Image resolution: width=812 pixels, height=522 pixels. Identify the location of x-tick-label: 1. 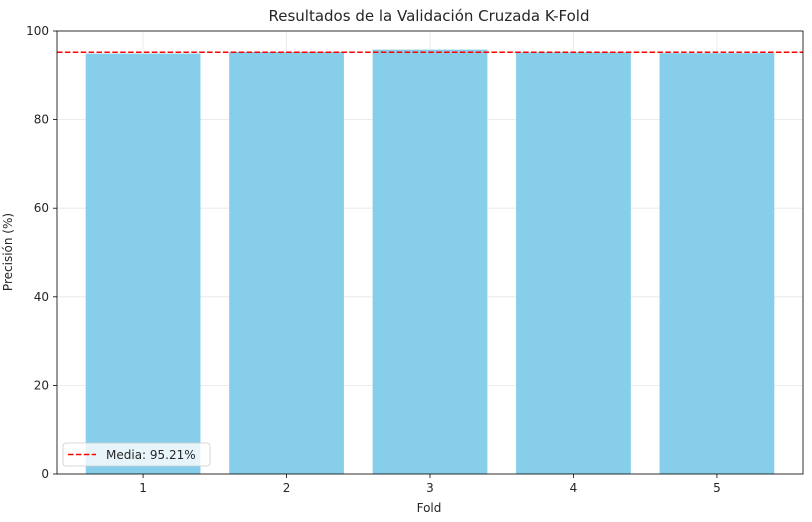
(143, 488).